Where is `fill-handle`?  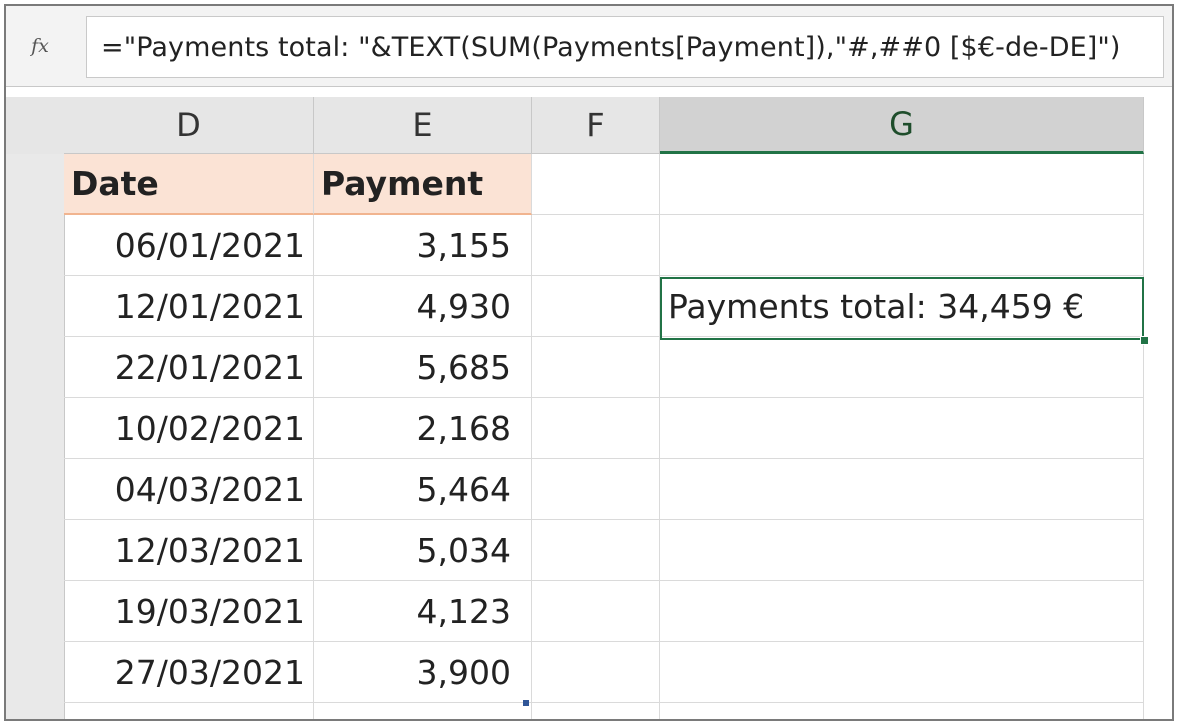
fill-handle is located at coordinates (1144, 340).